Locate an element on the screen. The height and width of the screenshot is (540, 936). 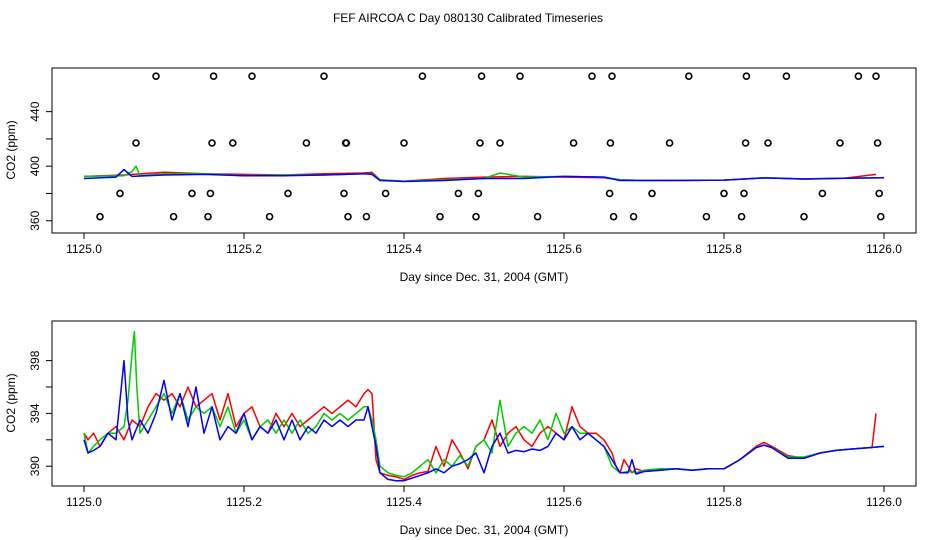
upper-x-axis-label: Day since Dec. 31, 2004 (GMT) is located at coordinates (484, 277).